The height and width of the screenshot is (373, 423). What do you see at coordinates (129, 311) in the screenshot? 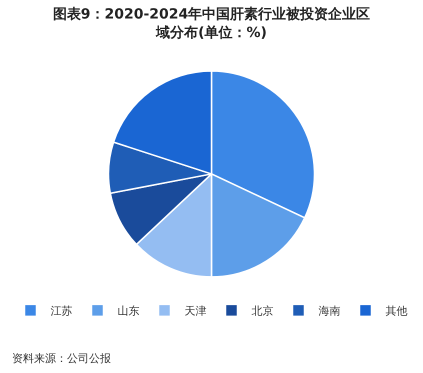
I see `legend-label: 山东` at bounding box center [129, 311].